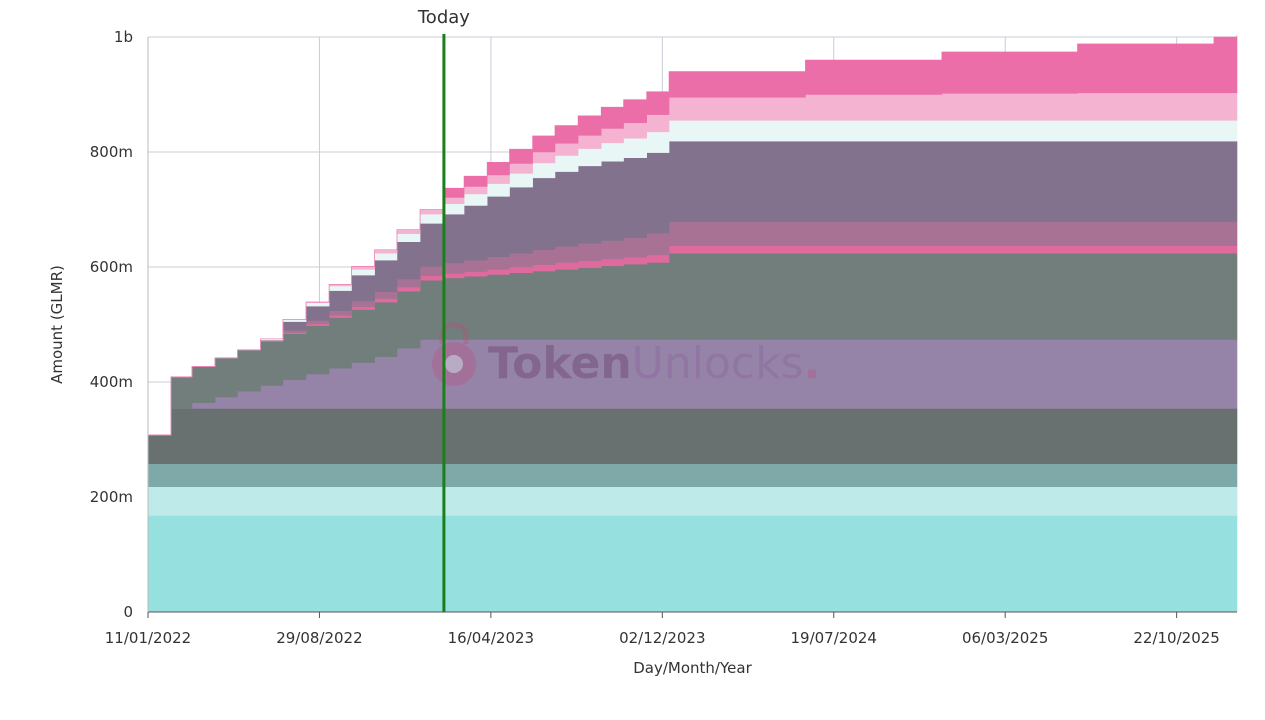 The height and width of the screenshot is (720, 1265). Describe the element at coordinates (1176, 638) in the screenshot. I see `x-tick-label: 22/10/2025` at that location.